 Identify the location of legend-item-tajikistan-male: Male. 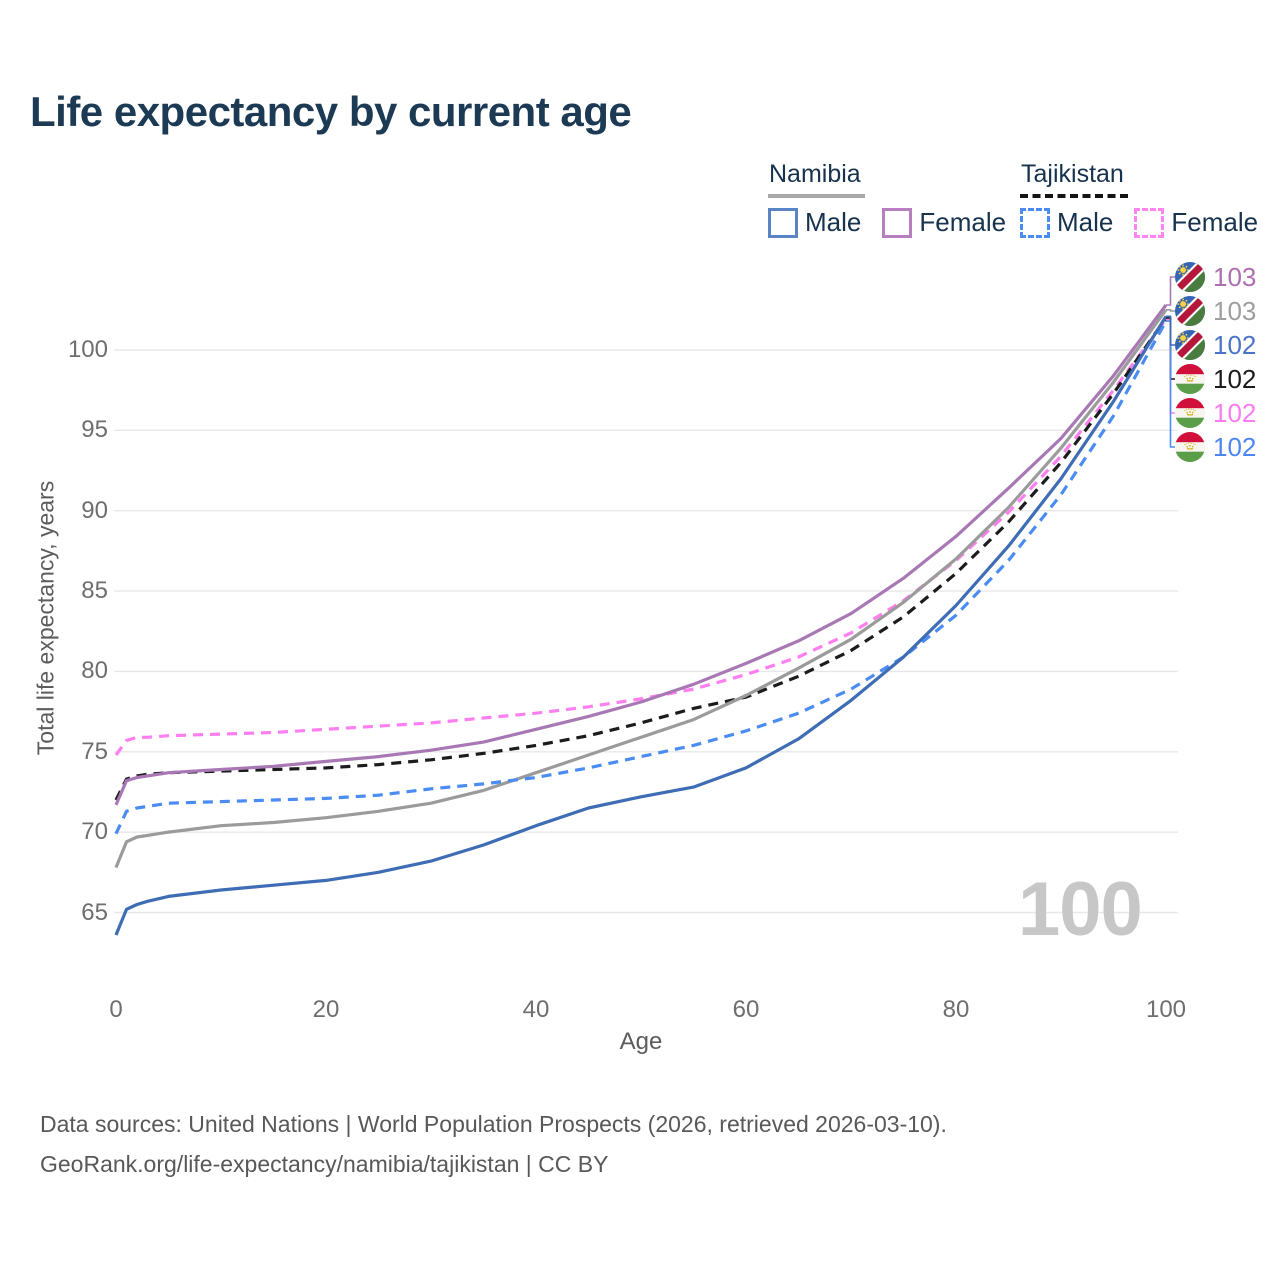
(1066, 222).